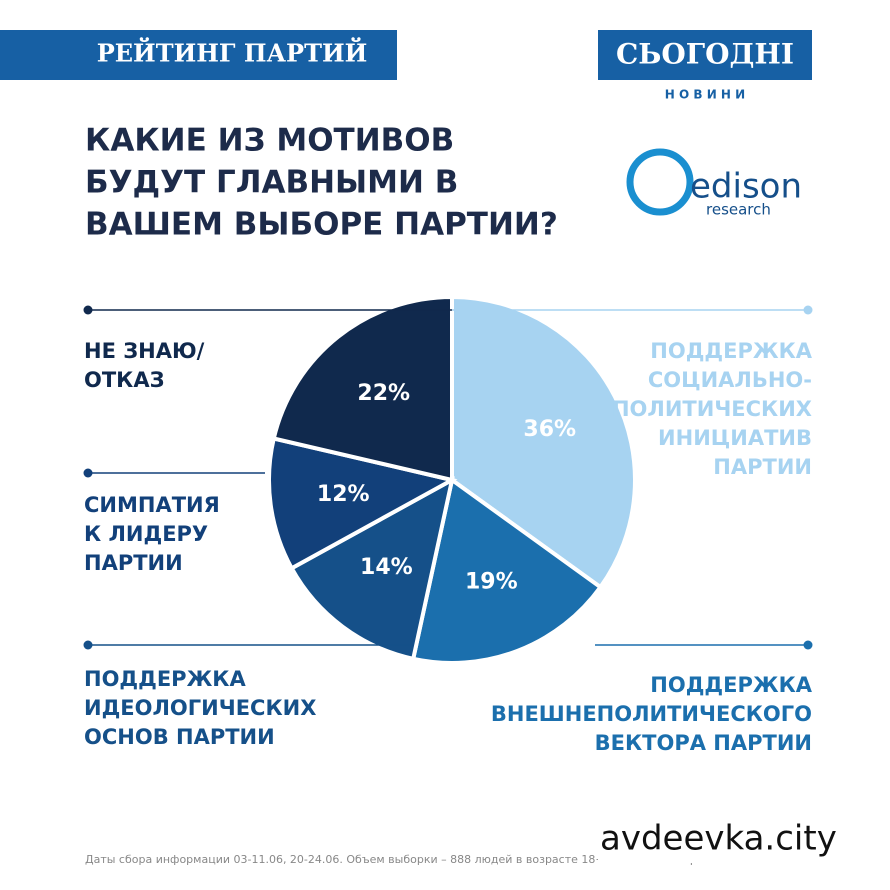 The width and height of the screenshot is (890, 890). Describe the element at coordinates (712, 409) in the screenshot. I see `category-label: ПОЛИТИЧЕСКИХ` at that location.